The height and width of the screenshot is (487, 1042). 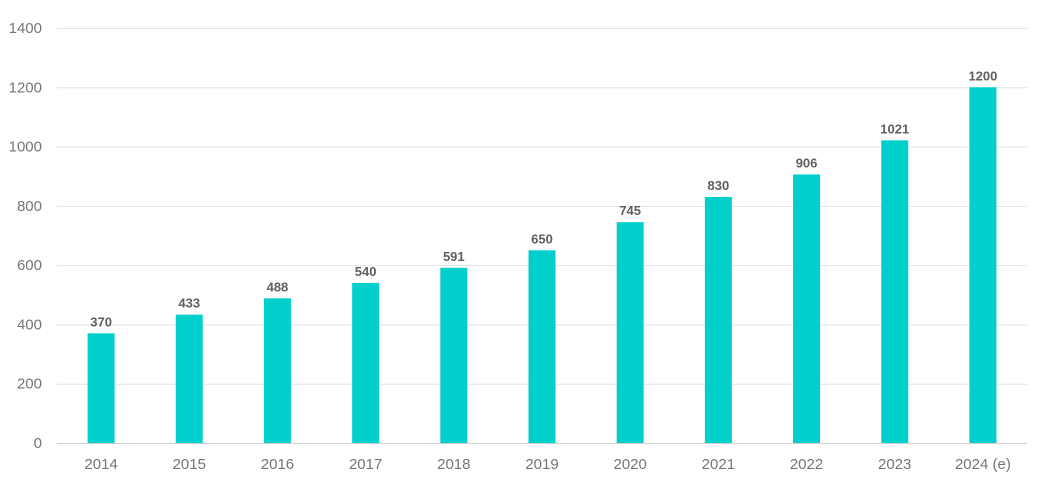 I want to click on data-label: 745, so click(x=630, y=210).